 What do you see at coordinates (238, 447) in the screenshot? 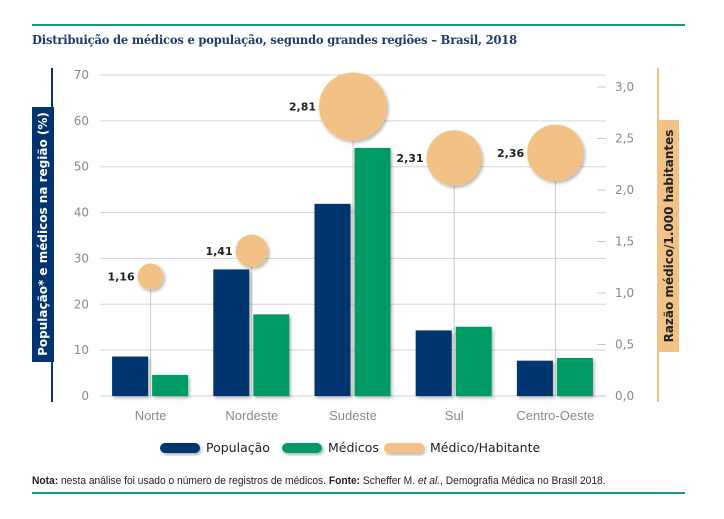
I see `legend-label: População` at bounding box center [238, 447].